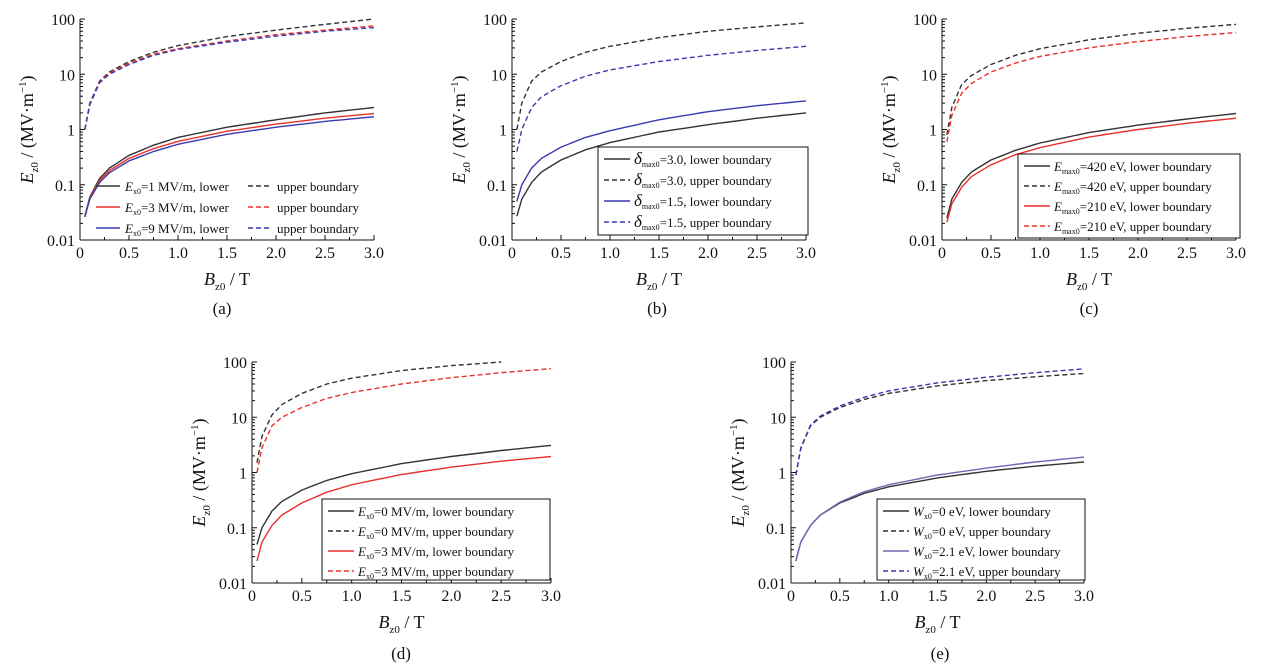 The width and height of the screenshot is (1266, 671). Describe the element at coordinates (987, 552) in the screenshot. I see `legend-entry: Wx0=2.1 eV, lower boundary` at that location.